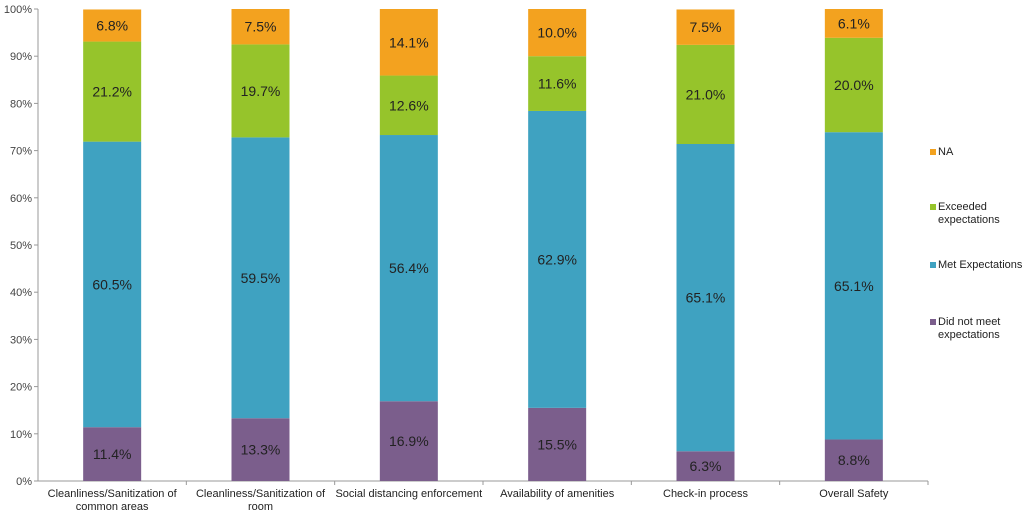 The width and height of the screenshot is (1024, 525). What do you see at coordinates (260, 507) in the screenshot?
I see `category-label: room` at bounding box center [260, 507].